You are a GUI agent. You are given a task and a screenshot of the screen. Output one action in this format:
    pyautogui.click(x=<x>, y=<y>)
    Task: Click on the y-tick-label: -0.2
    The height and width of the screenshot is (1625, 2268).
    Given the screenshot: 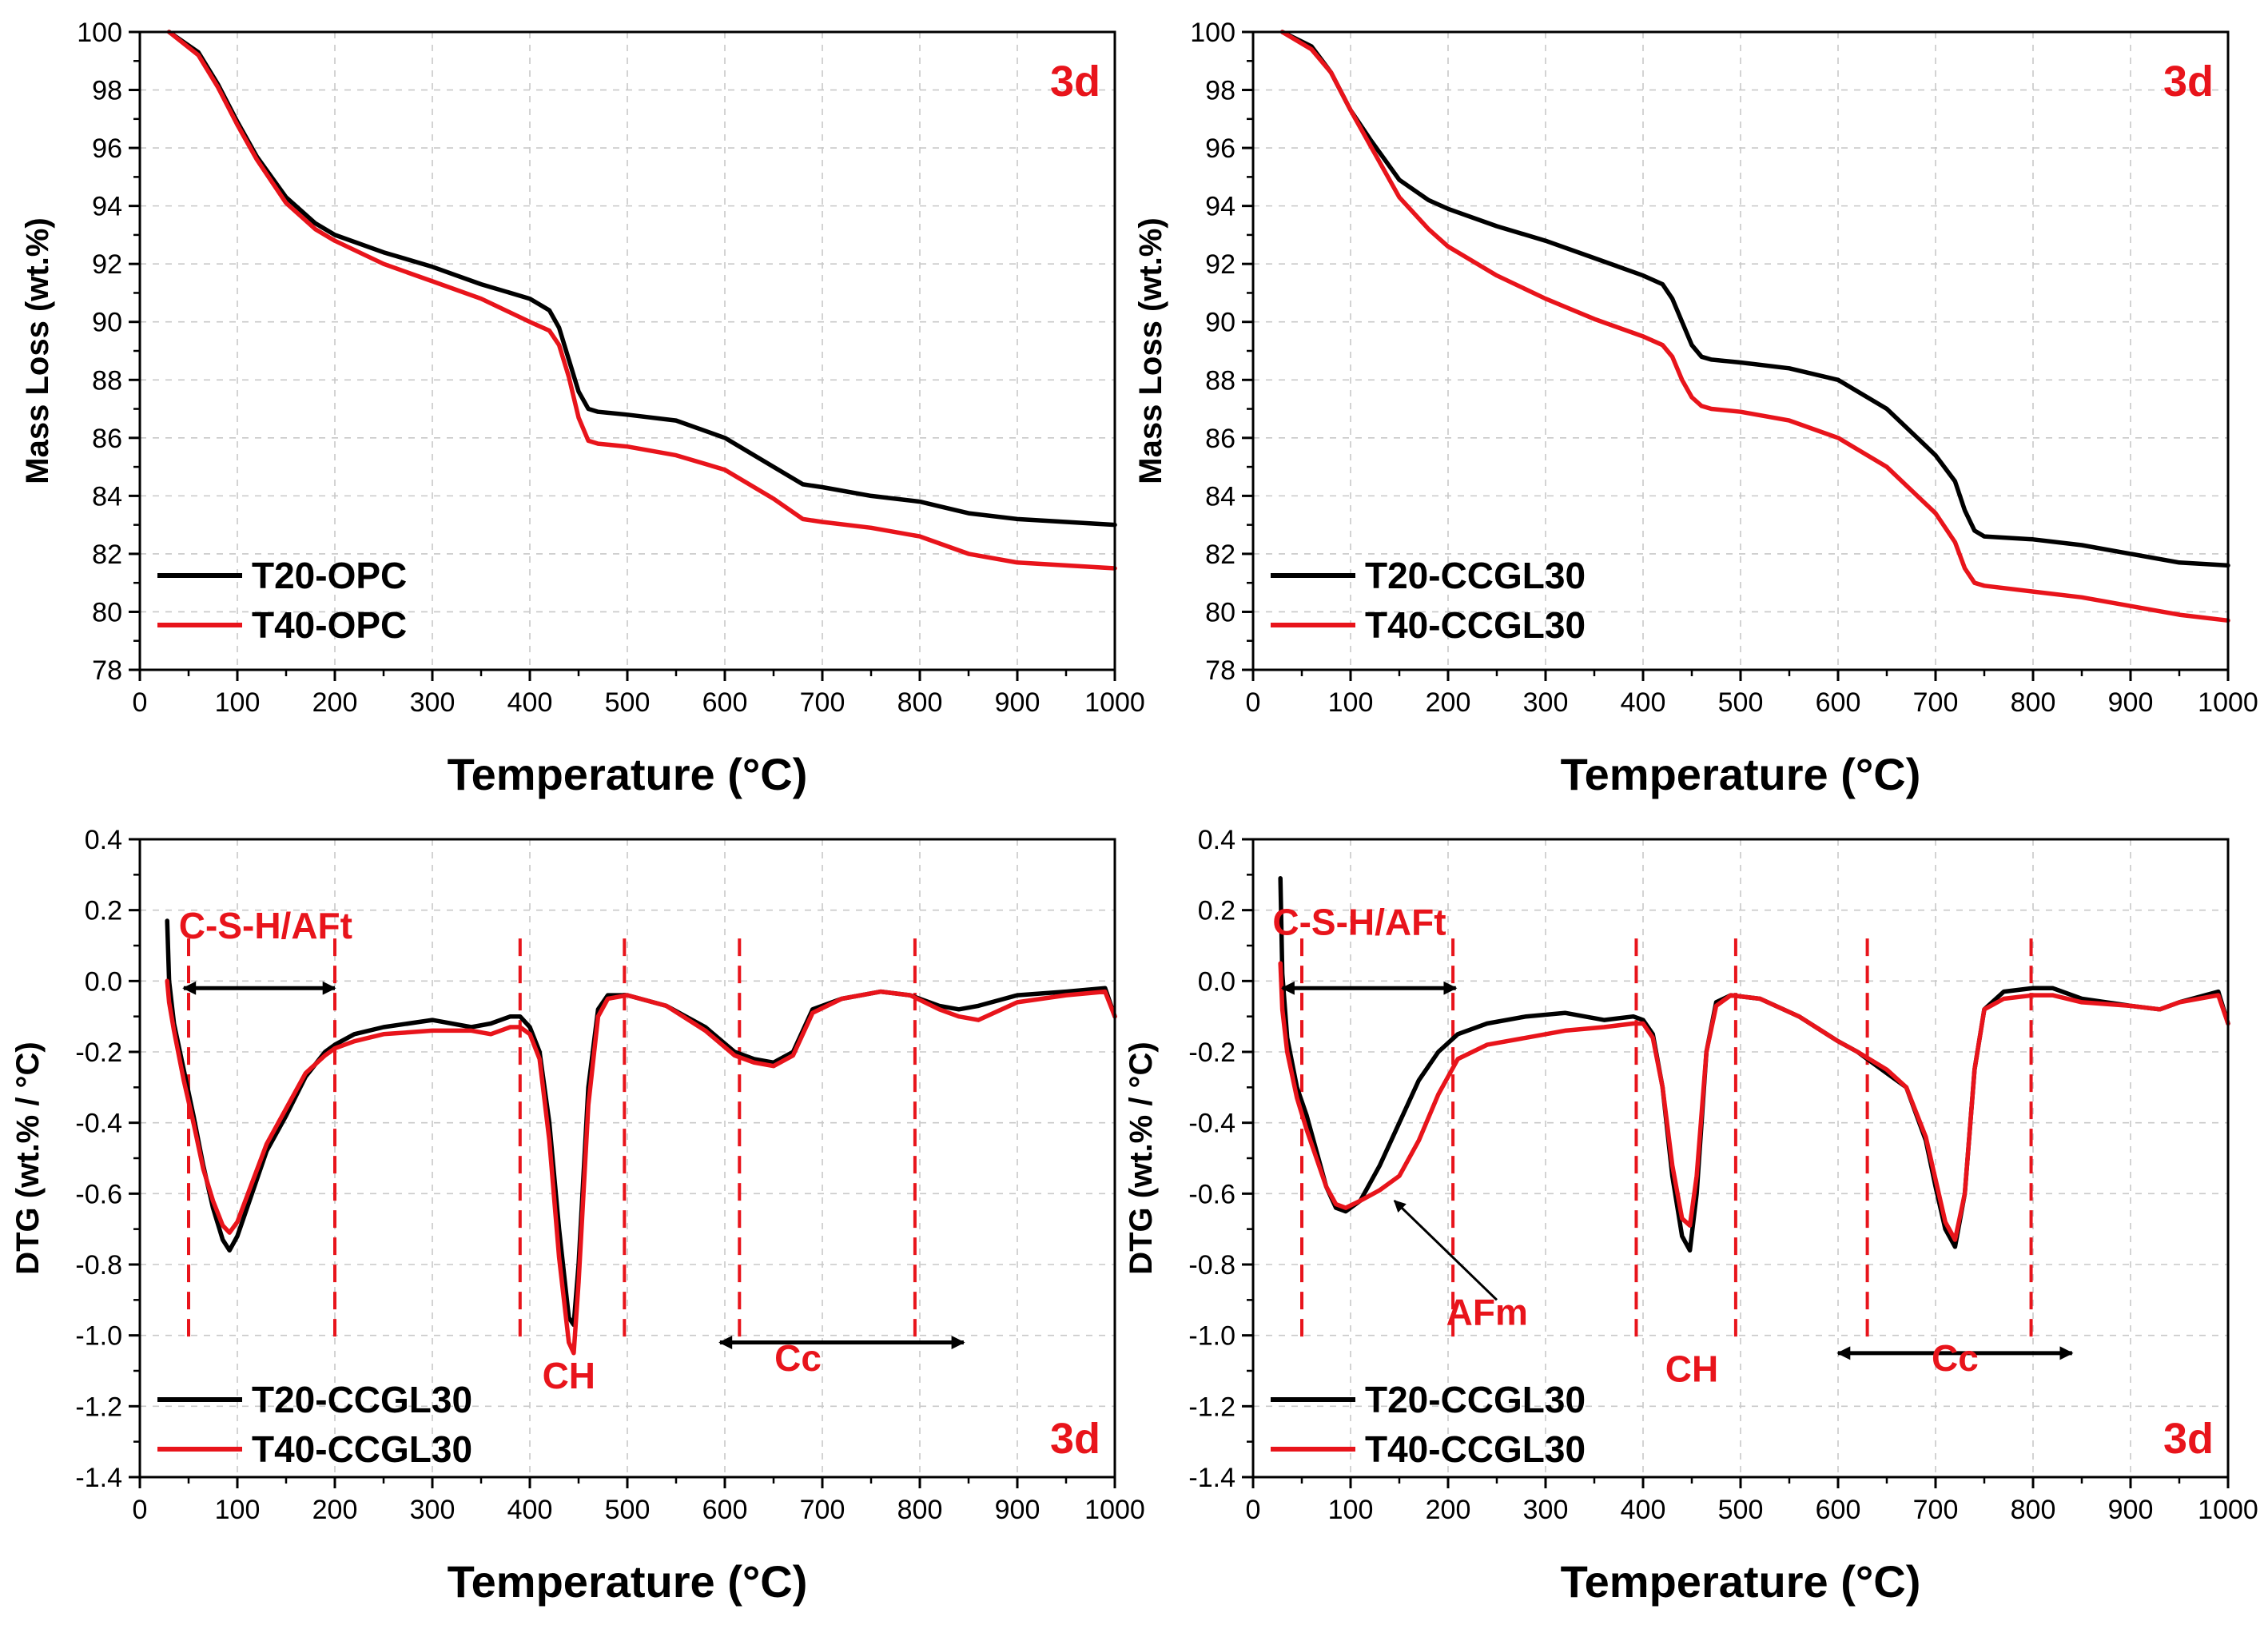 What is the action you would take?
    pyautogui.click(x=1211, y=1053)
    